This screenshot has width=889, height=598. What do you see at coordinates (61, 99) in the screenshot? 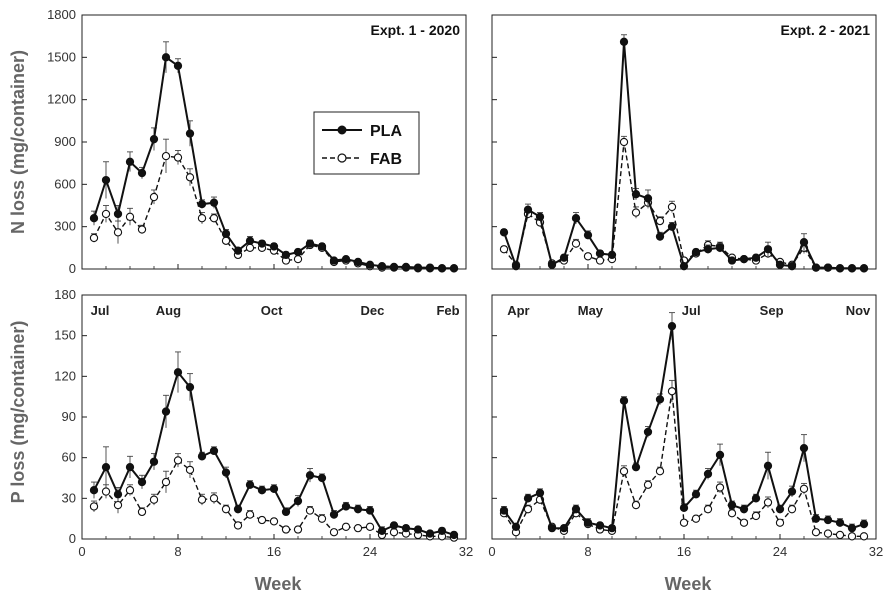
I see `y-tick-label: 1200` at bounding box center [61, 99].